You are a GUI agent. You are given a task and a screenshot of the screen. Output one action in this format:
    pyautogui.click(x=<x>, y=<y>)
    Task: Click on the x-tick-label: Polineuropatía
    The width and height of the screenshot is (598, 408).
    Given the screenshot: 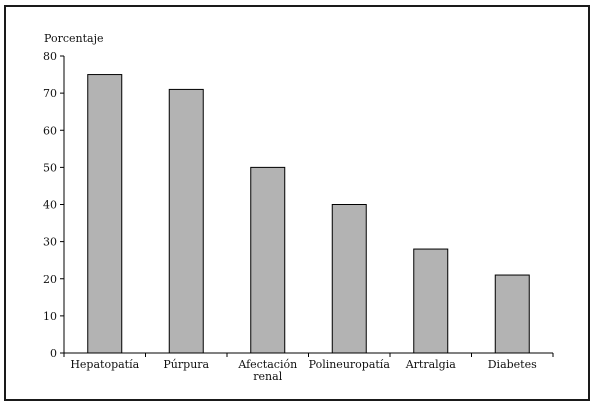 What is the action you would take?
    pyautogui.click(x=350, y=364)
    